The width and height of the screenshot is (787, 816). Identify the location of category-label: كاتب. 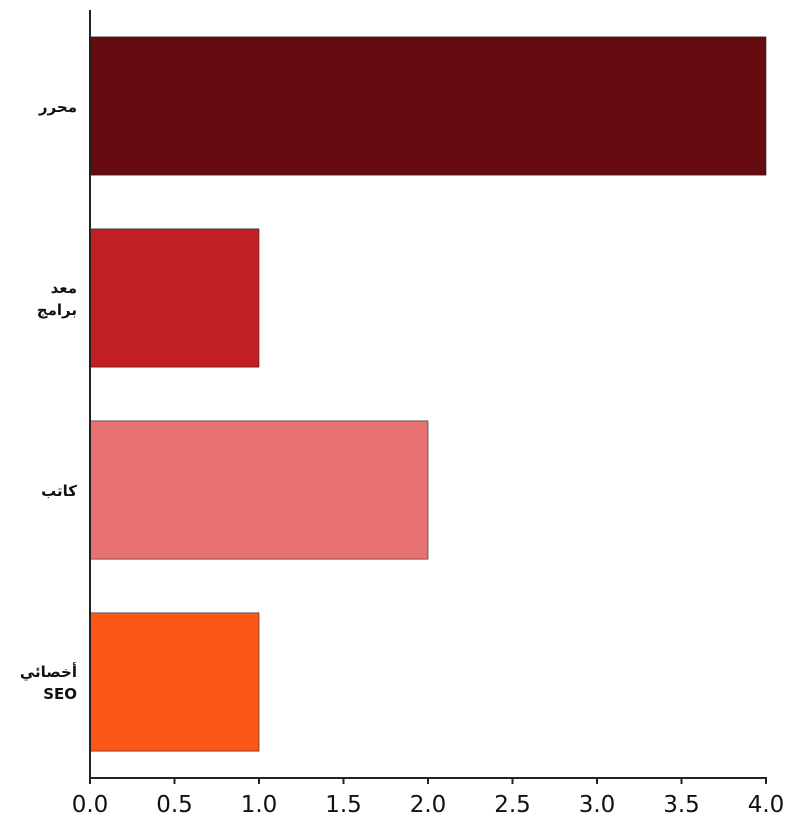
(59, 491).